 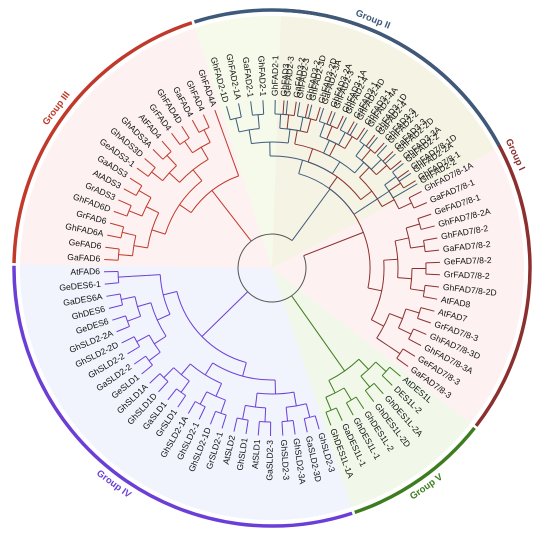 I want to click on leaf-label: GhFAD3, so click(x=285, y=80).